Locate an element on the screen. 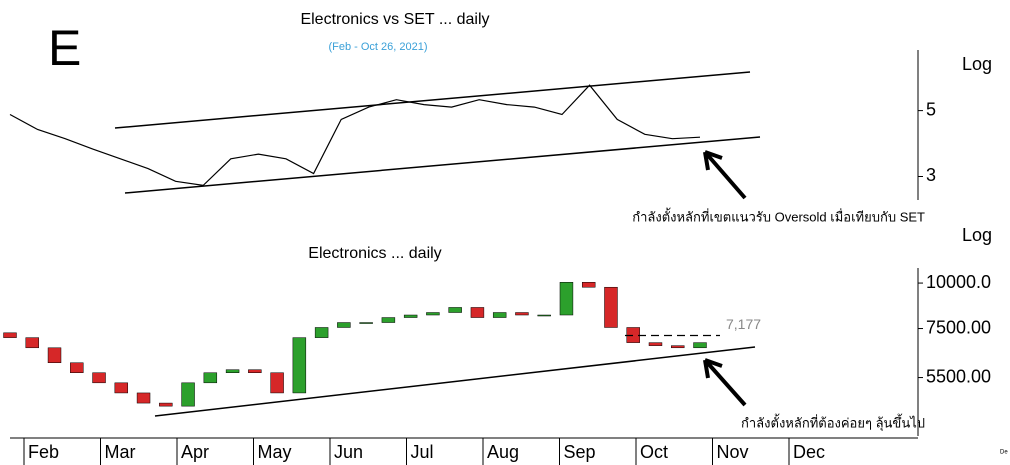  y-tick-label: 10000.0 is located at coordinates (958, 282).